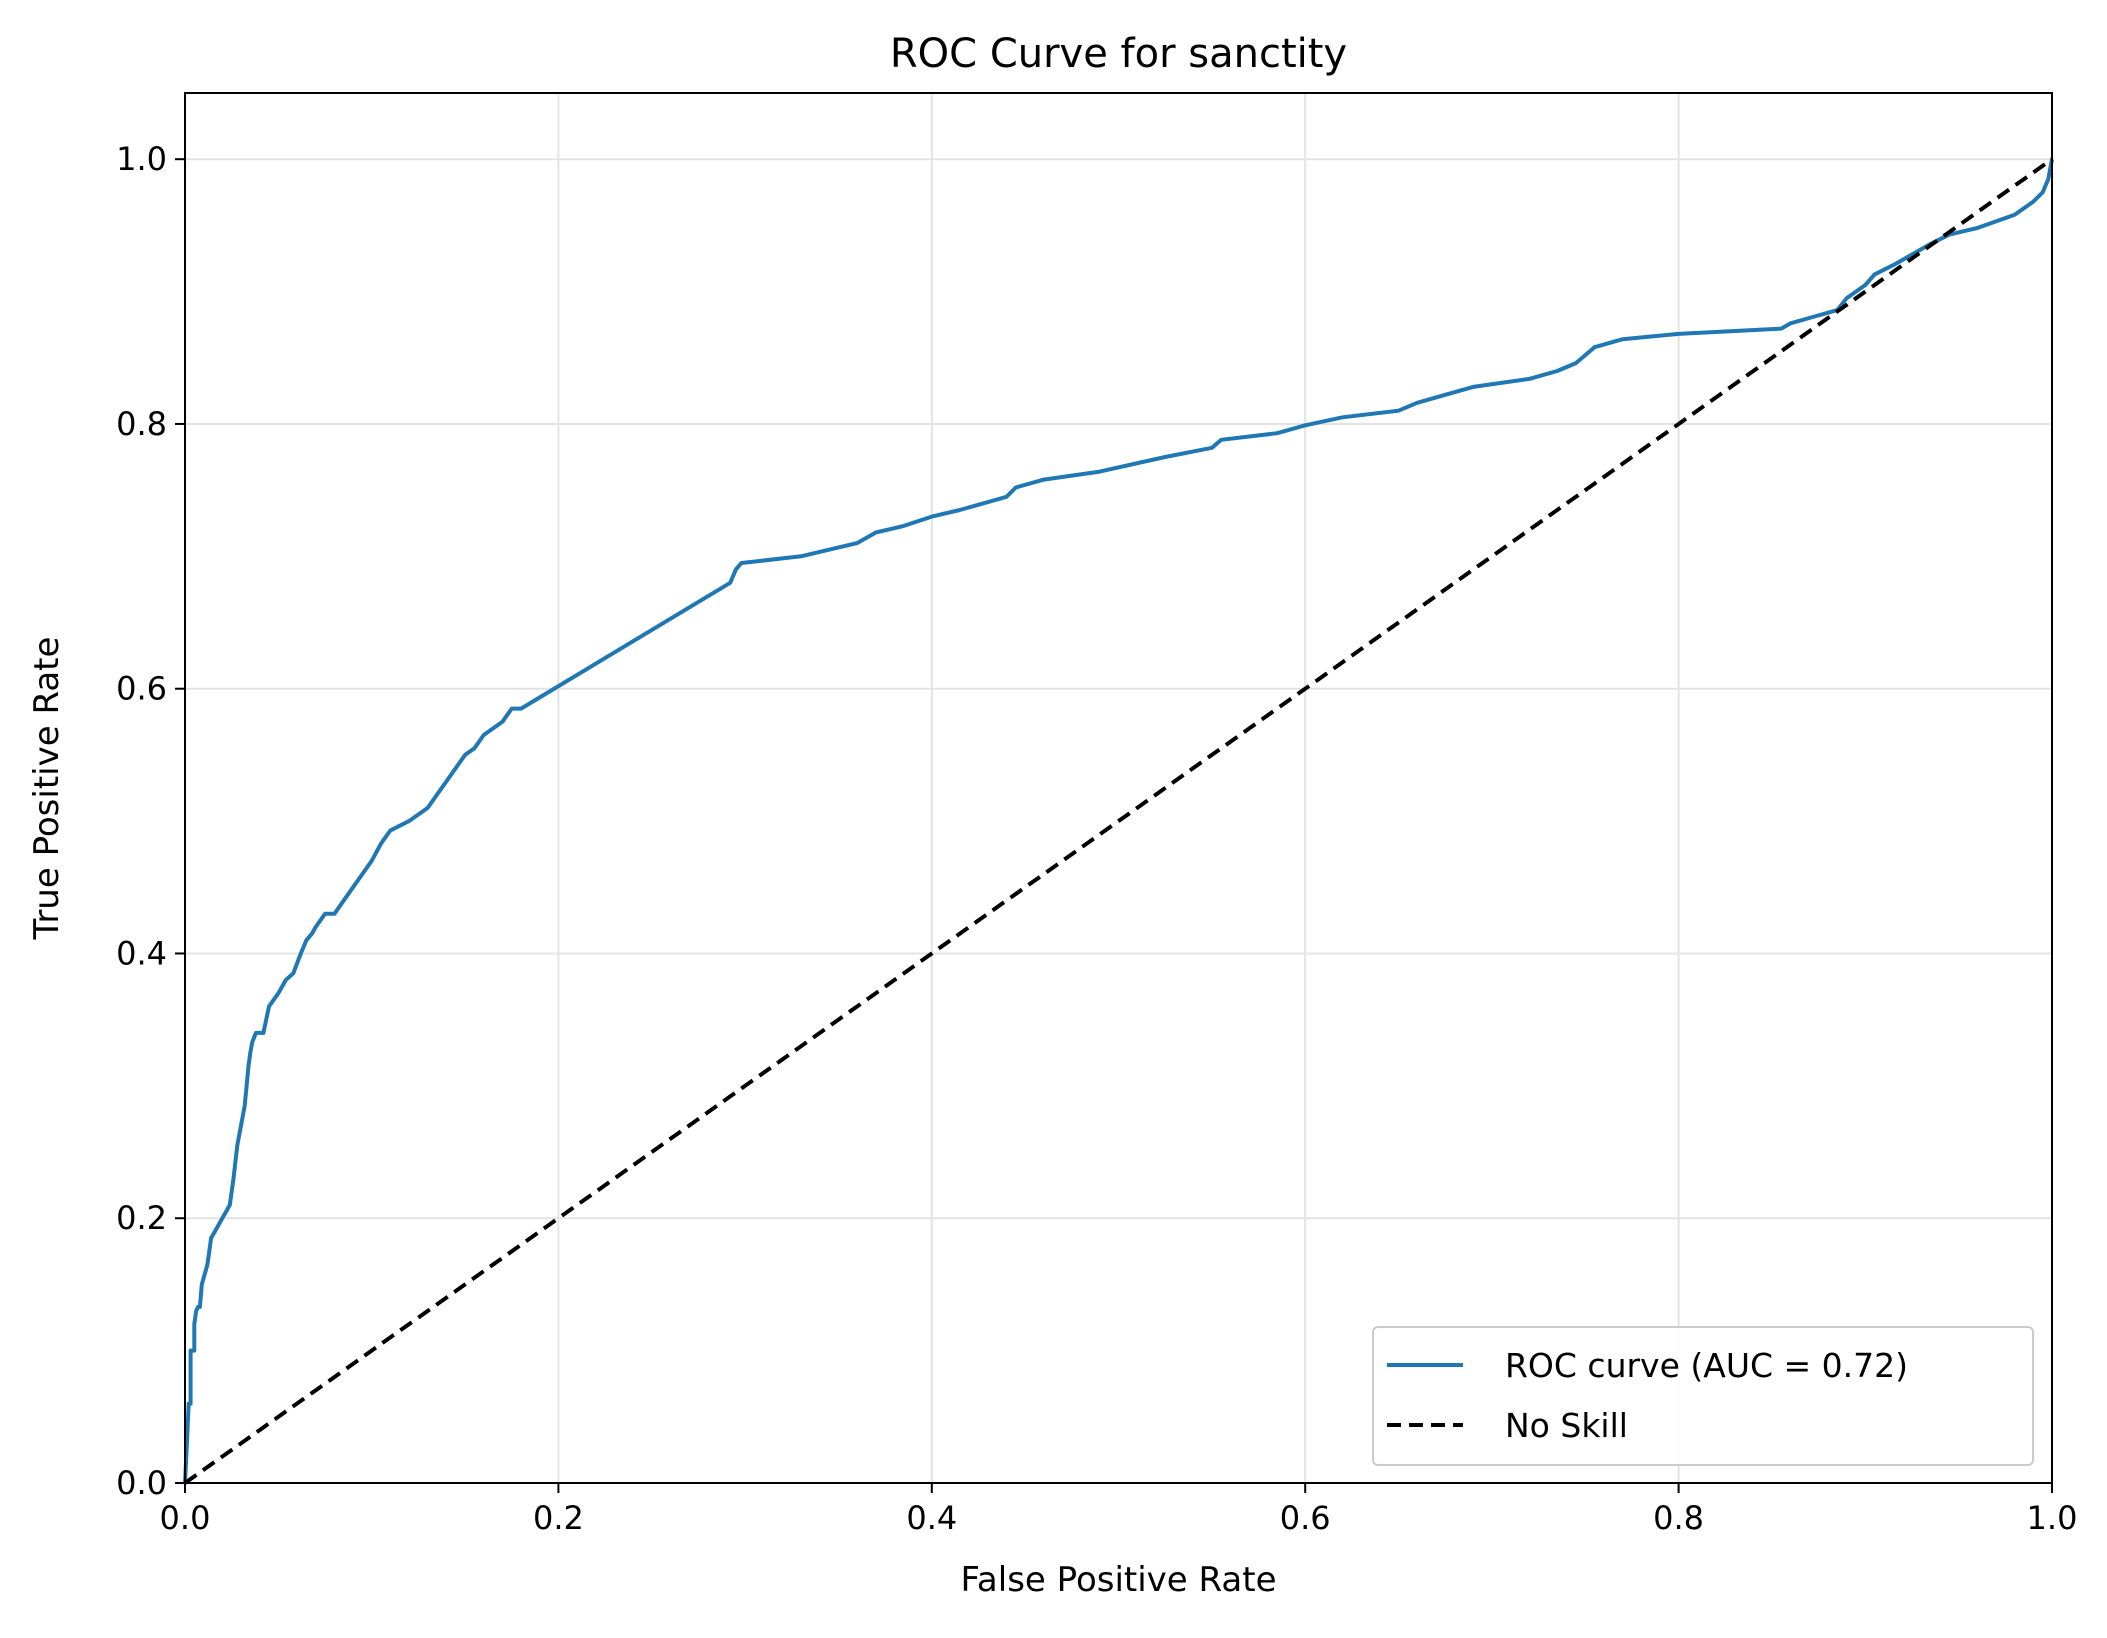 The image size is (2107, 1638). Describe the element at coordinates (931, 1518) in the screenshot. I see `x-tick-label: 0.4` at that location.